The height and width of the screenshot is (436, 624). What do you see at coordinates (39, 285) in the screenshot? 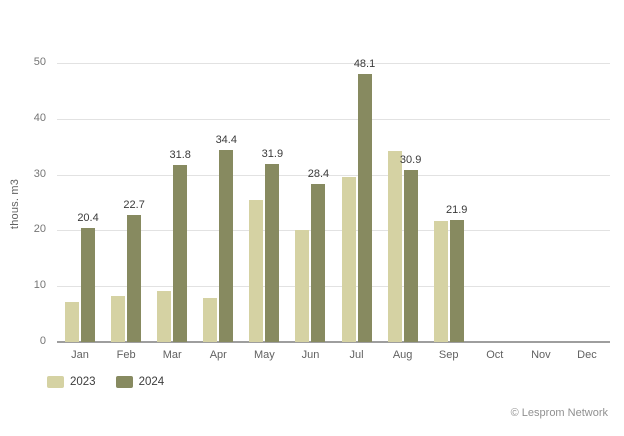
I see `y-tick-10: 10` at bounding box center [39, 285].